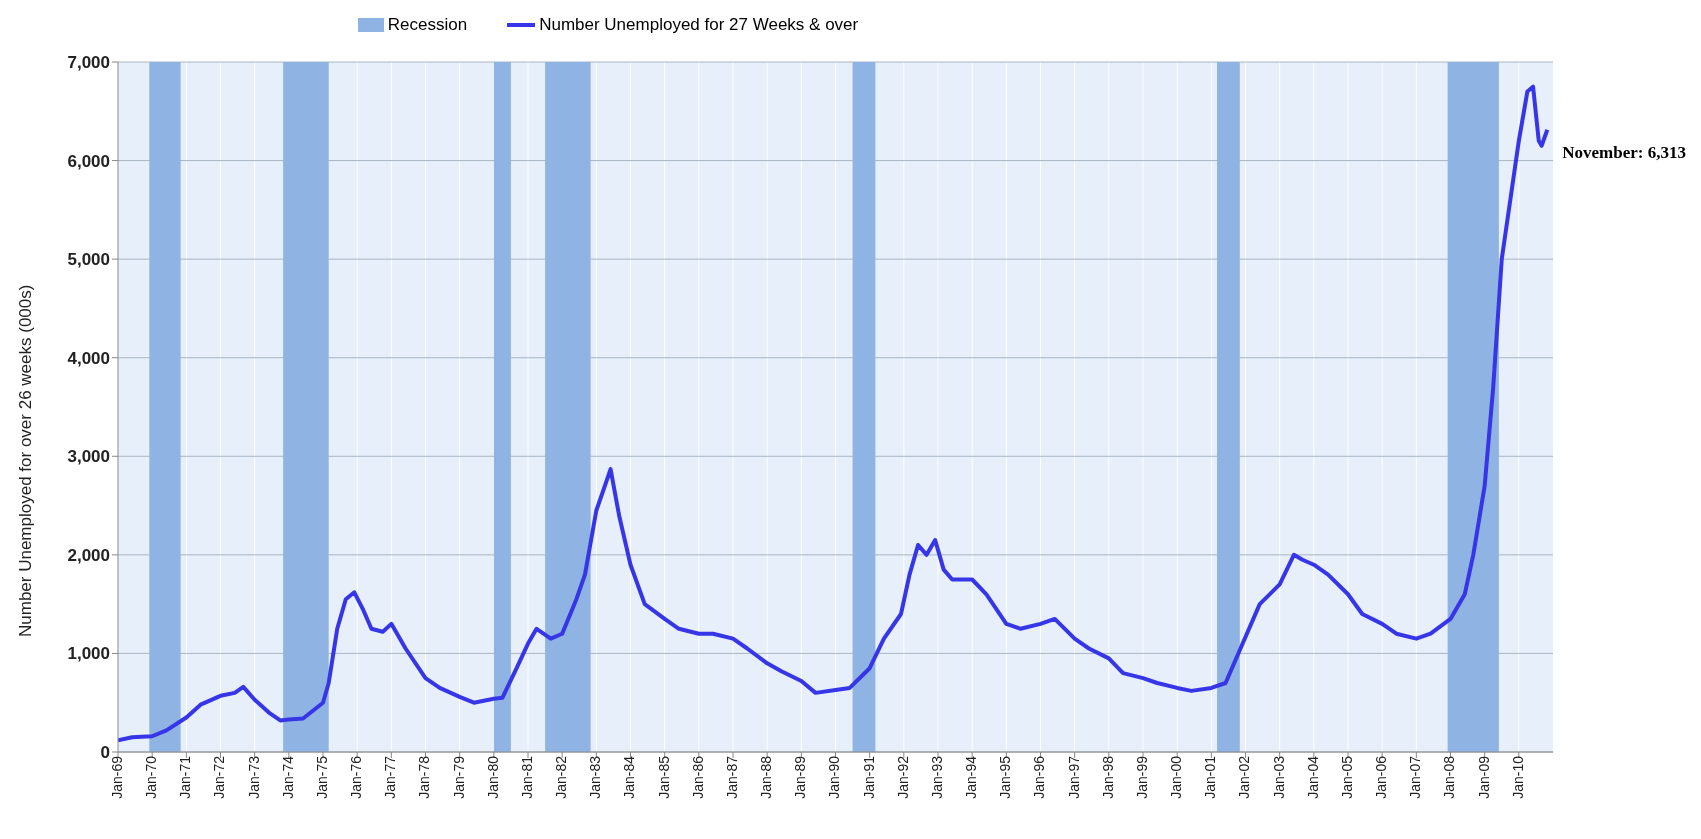  I want to click on x-tick-label: Jan-97, so click(1073, 777).